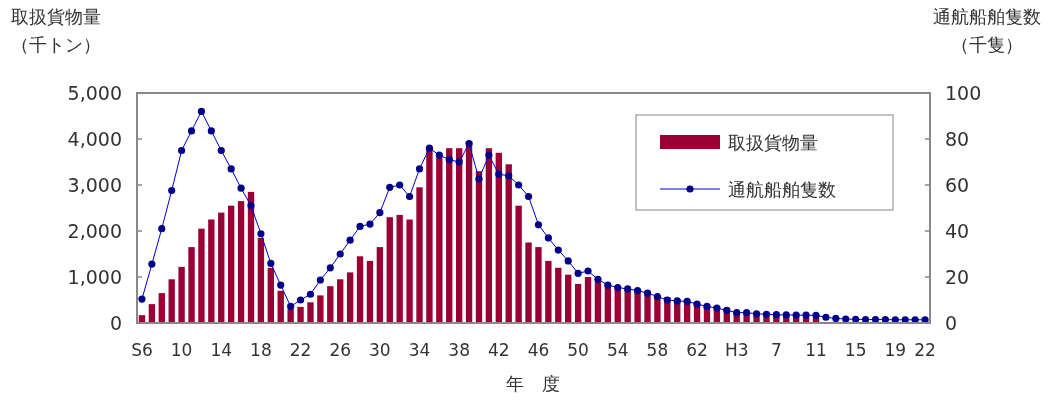 The height and width of the screenshot is (407, 1059). Describe the element at coordinates (957, 139) in the screenshot. I see `y2-tick-label: 80` at that location.